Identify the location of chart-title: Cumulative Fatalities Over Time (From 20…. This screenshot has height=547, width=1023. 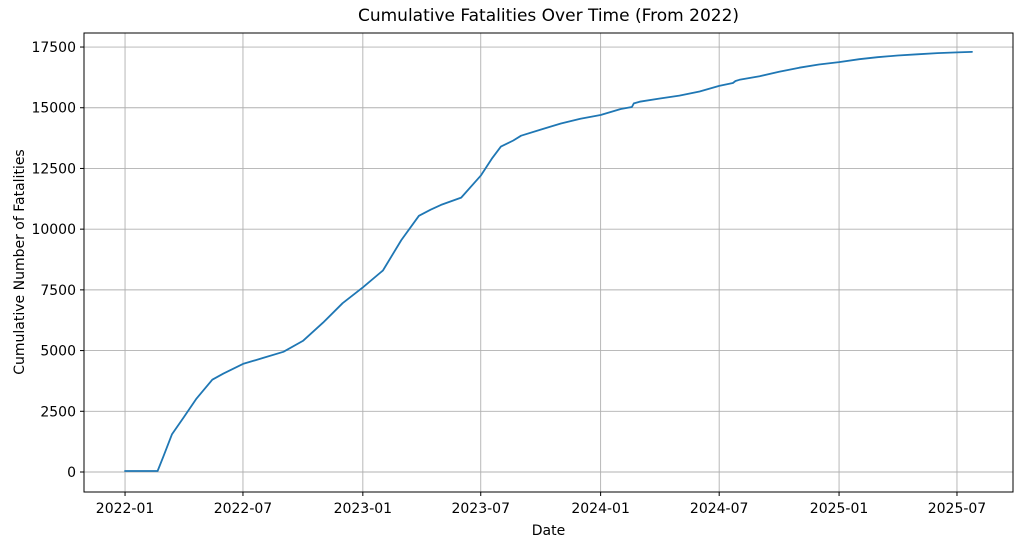
(548, 16).